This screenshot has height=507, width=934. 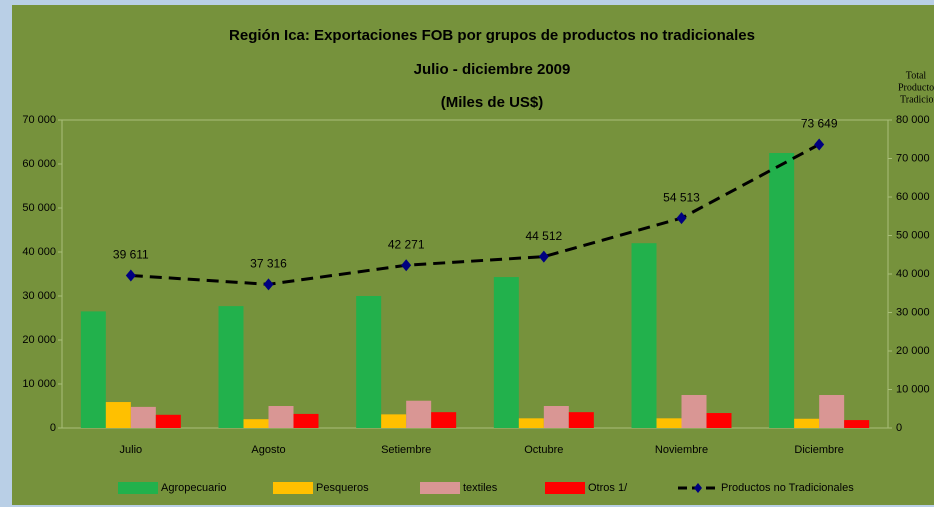 What do you see at coordinates (913, 351) in the screenshot?
I see `y2-tick-label: 20 000` at bounding box center [913, 351].